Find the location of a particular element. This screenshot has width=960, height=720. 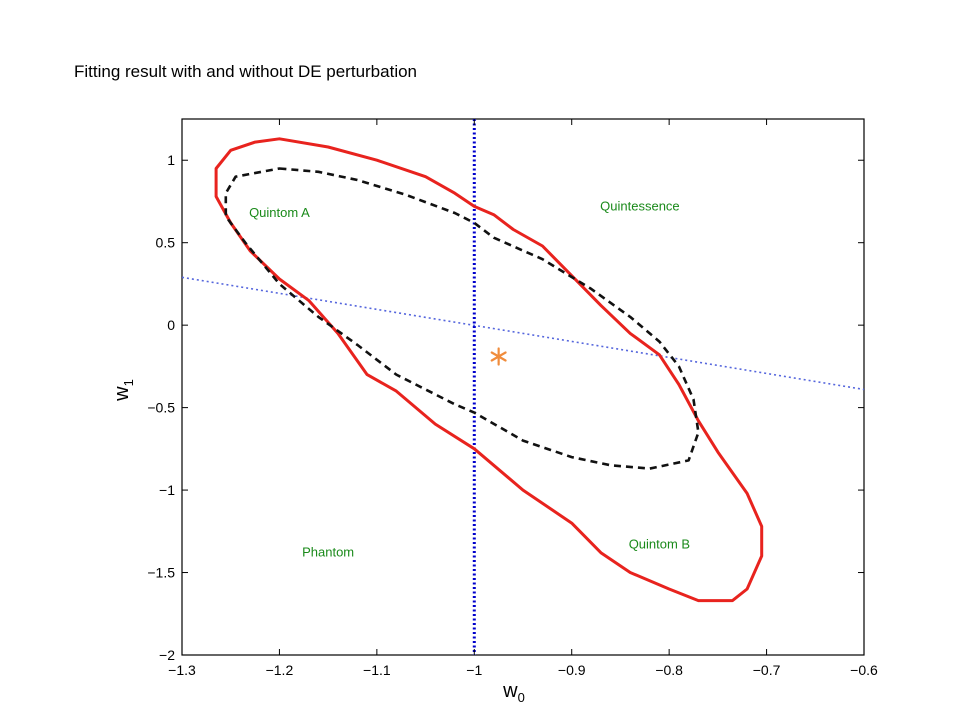

region-label-quintessence: Quintessence is located at coordinates (640, 205).